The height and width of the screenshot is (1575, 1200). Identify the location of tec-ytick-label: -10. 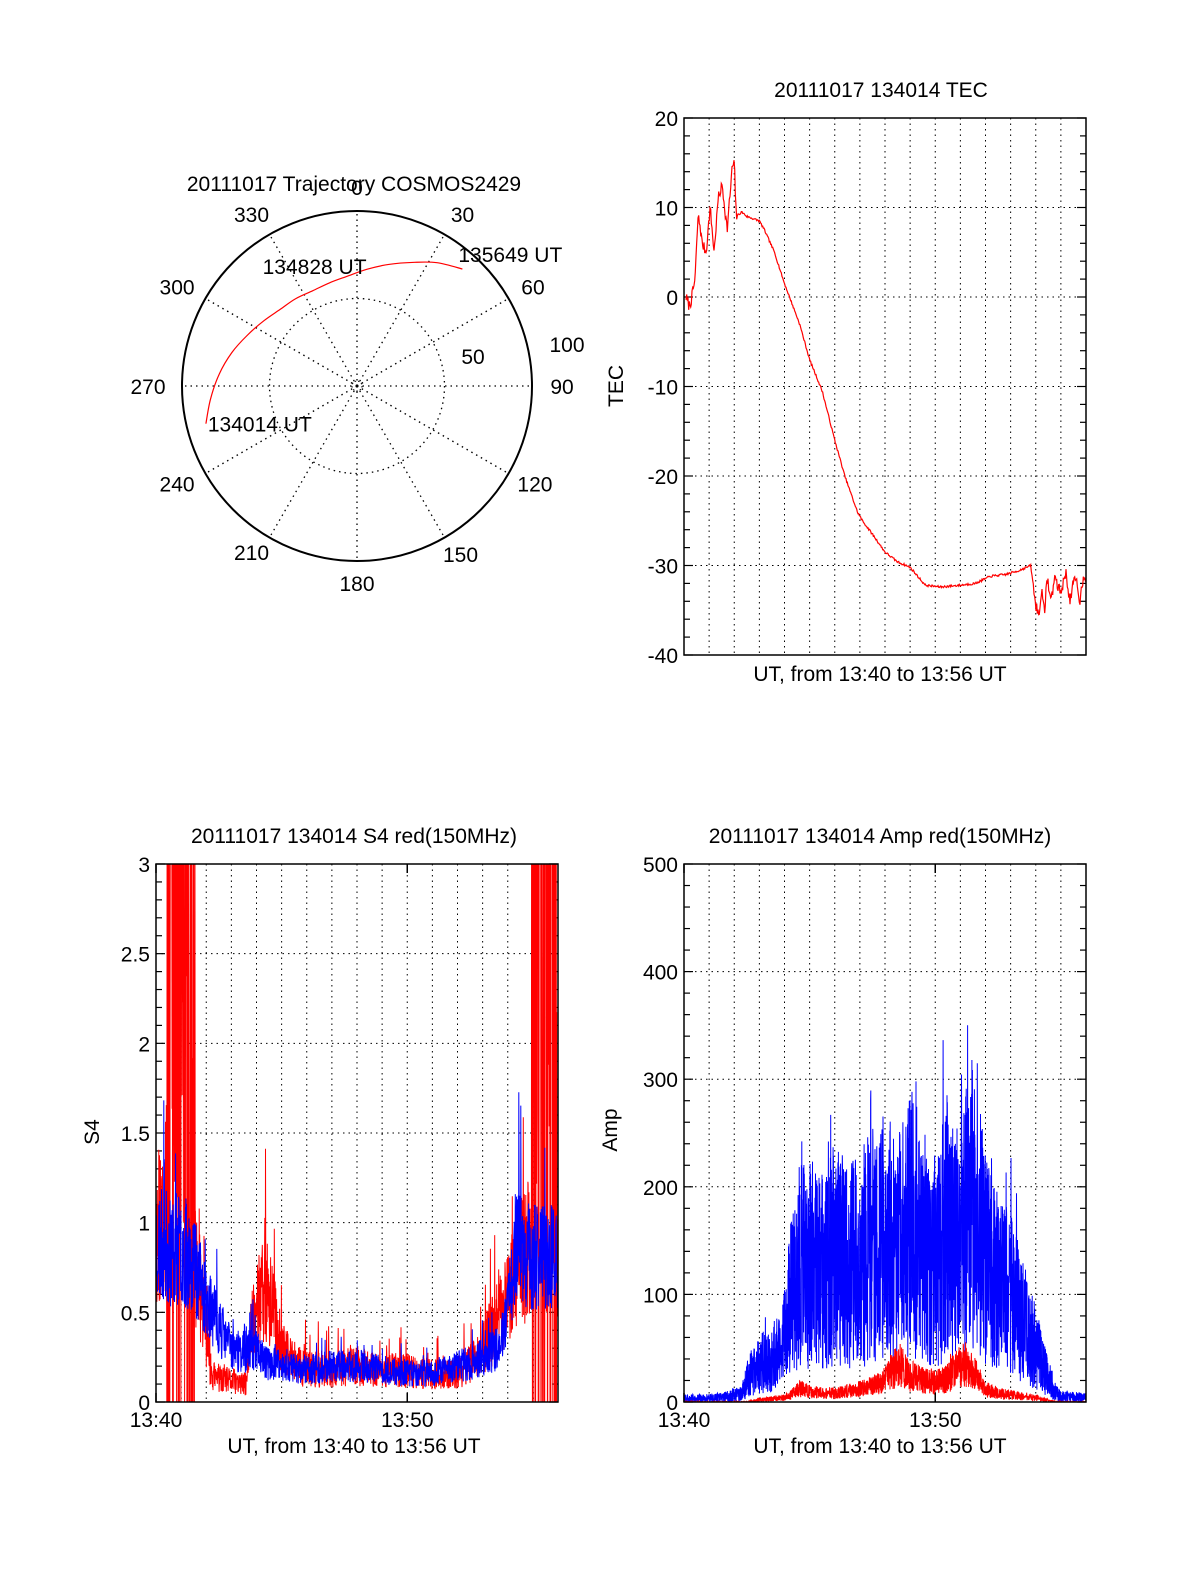
(663, 388).